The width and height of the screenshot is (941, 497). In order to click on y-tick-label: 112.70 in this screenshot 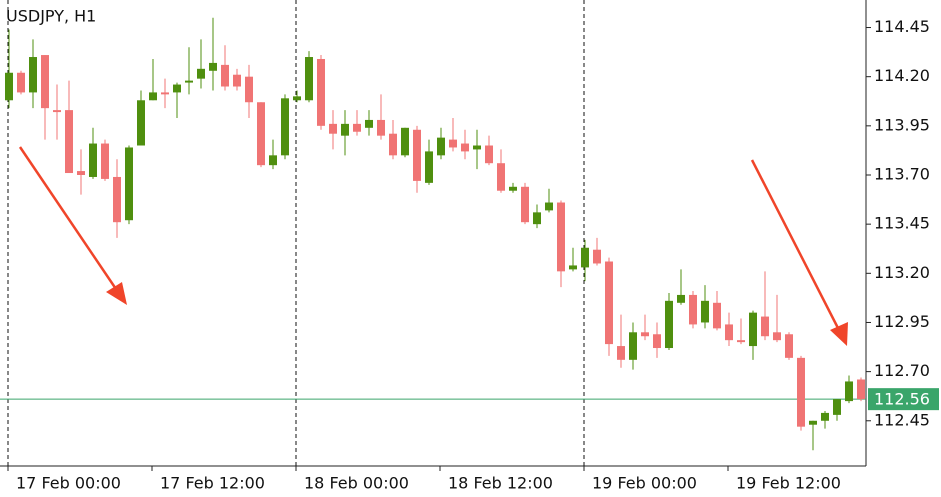, I will do `click(902, 370)`.